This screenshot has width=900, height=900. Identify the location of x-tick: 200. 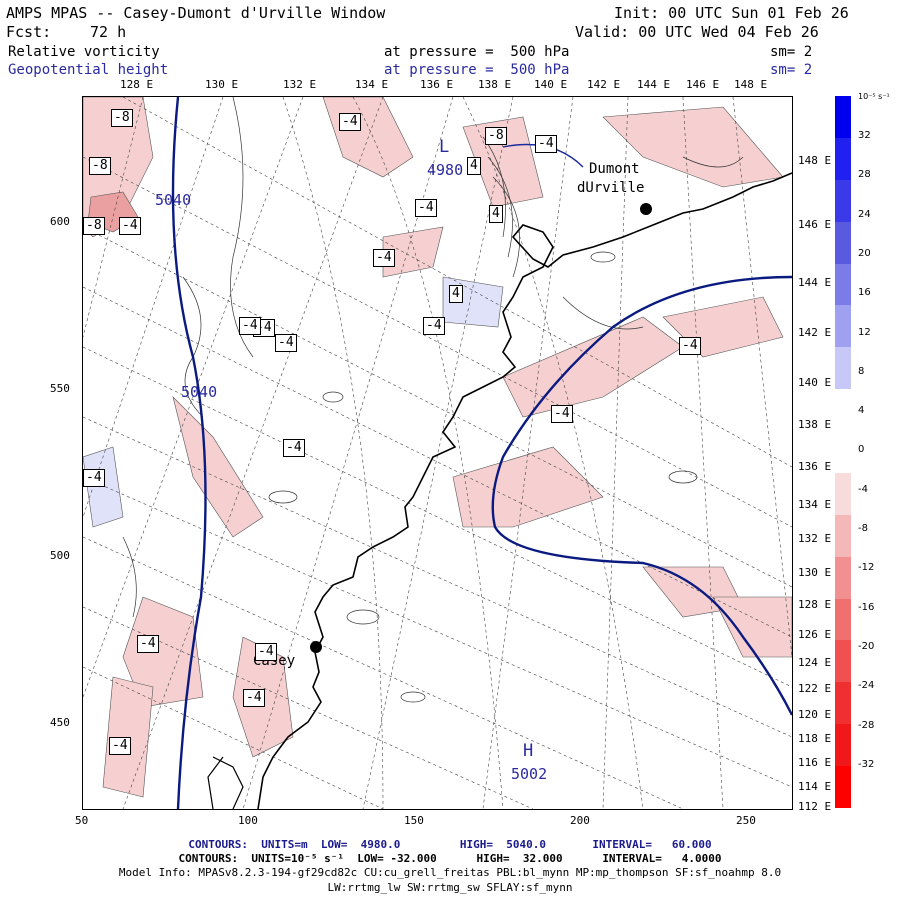
(580, 820).